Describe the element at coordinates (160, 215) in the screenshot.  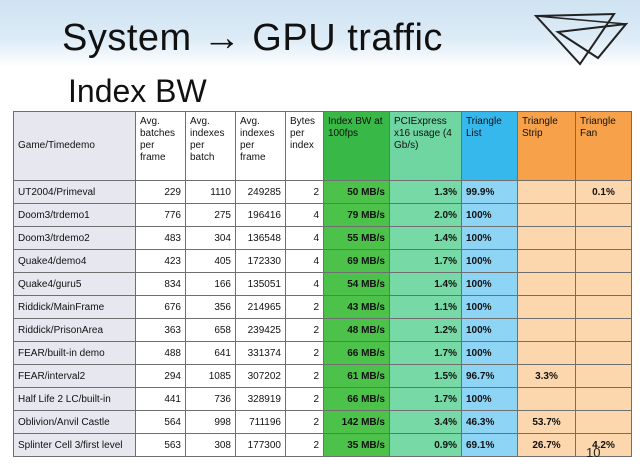
I see `cell-batches: 776` at that location.